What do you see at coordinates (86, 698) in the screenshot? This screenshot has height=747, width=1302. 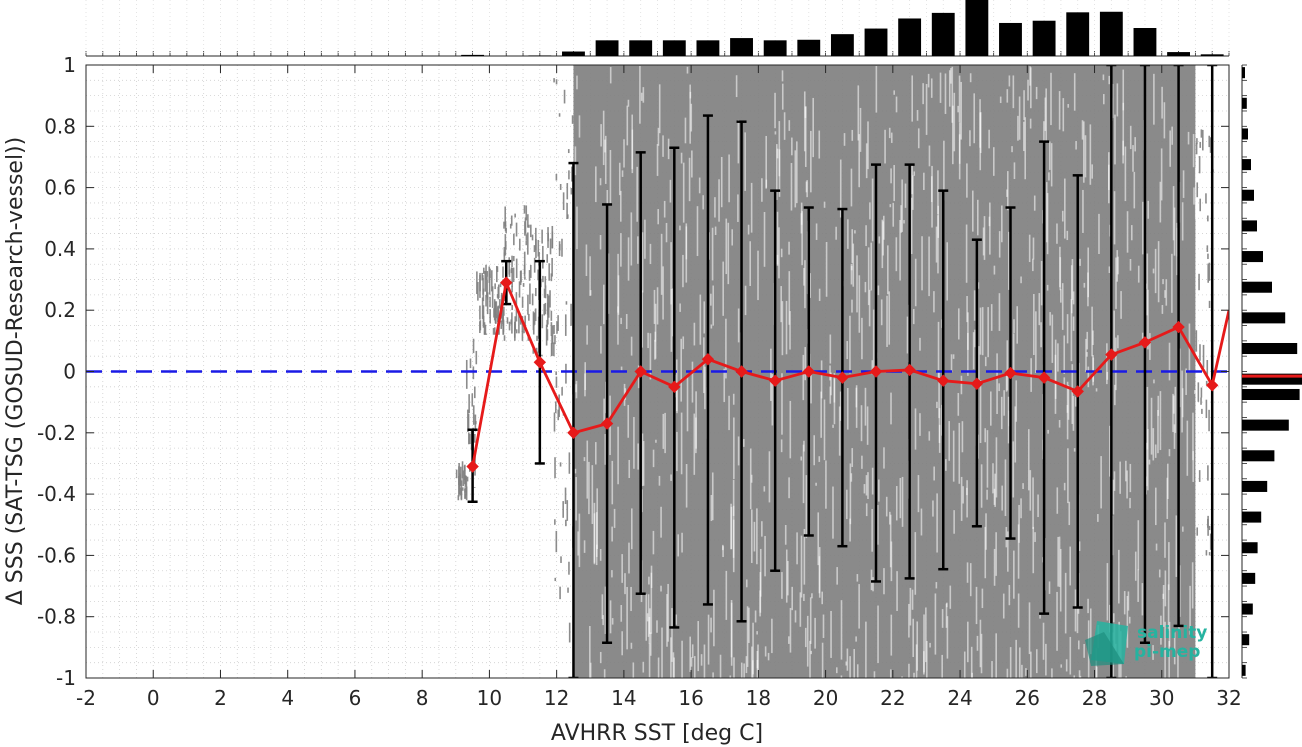 I see `x-tick-label: -2` at bounding box center [86, 698].